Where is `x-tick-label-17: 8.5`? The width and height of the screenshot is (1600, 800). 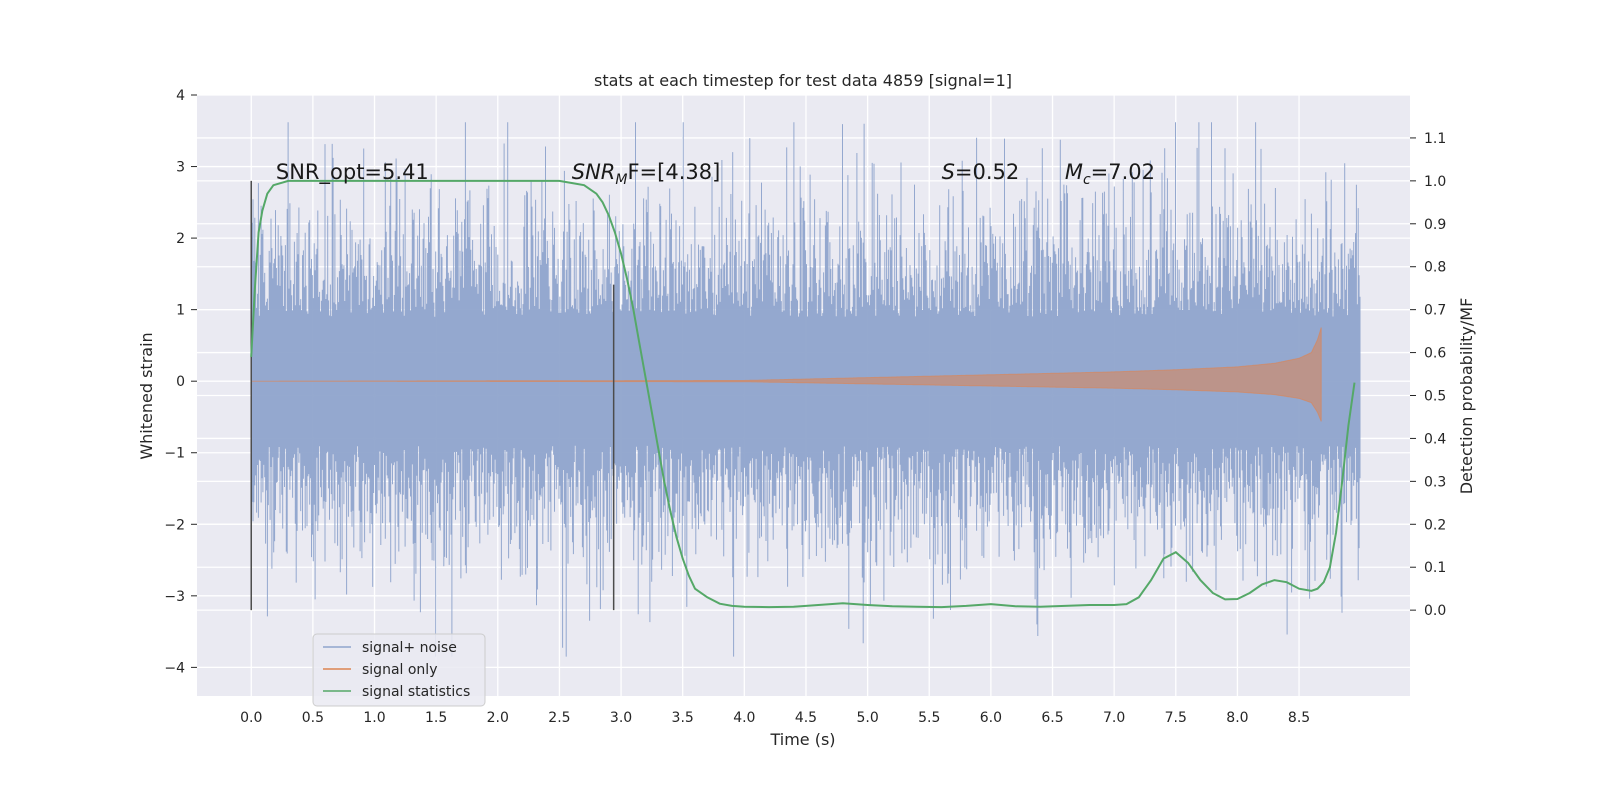
x-tick-label-17: 8.5 is located at coordinates (1299, 718).